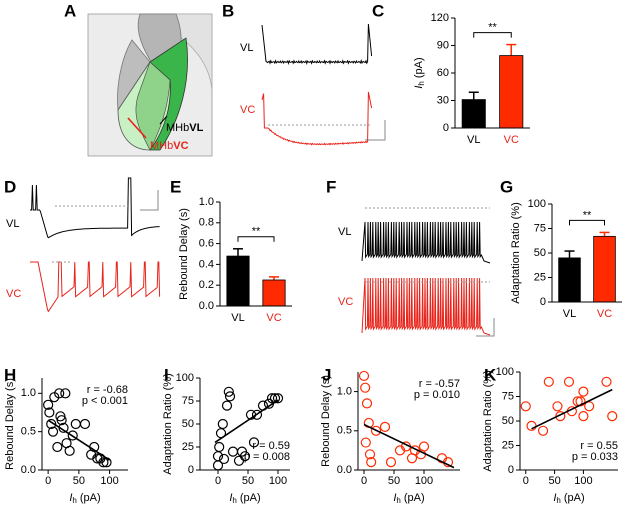 Image resolution: width=640 pixels, height=520 pixels. What do you see at coordinates (506, 186) in the screenshot?
I see `panel-letter: G` at bounding box center [506, 186].